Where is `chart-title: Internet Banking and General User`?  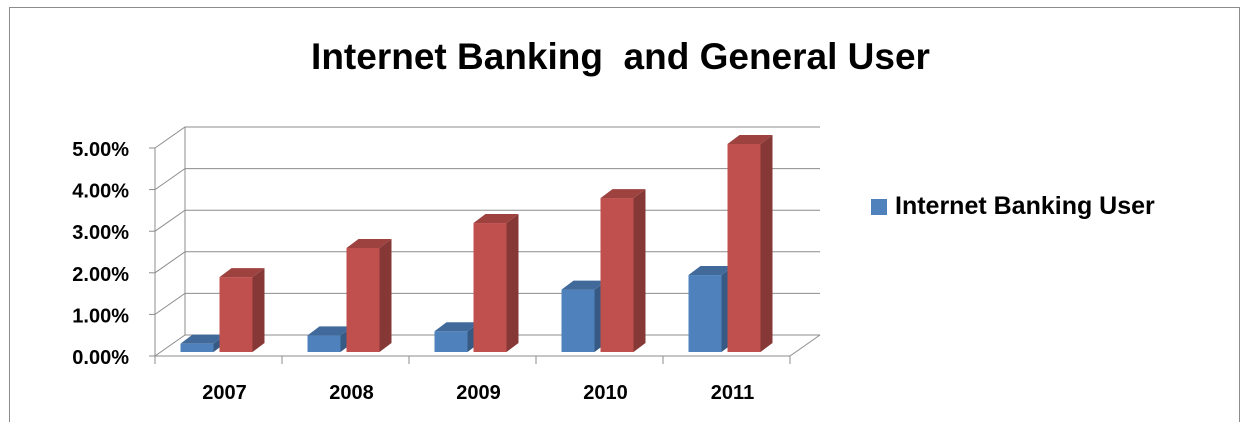 chart-title: Internet Banking and General User is located at coordinates (620, 56).